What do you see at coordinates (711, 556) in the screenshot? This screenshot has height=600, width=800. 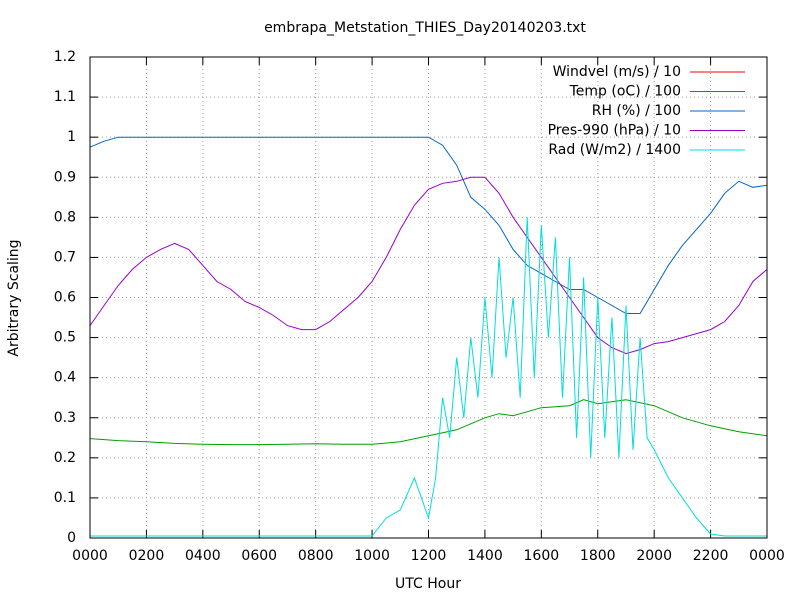 I see `x-tick-label: 2200` at bounding box center [711, 556].